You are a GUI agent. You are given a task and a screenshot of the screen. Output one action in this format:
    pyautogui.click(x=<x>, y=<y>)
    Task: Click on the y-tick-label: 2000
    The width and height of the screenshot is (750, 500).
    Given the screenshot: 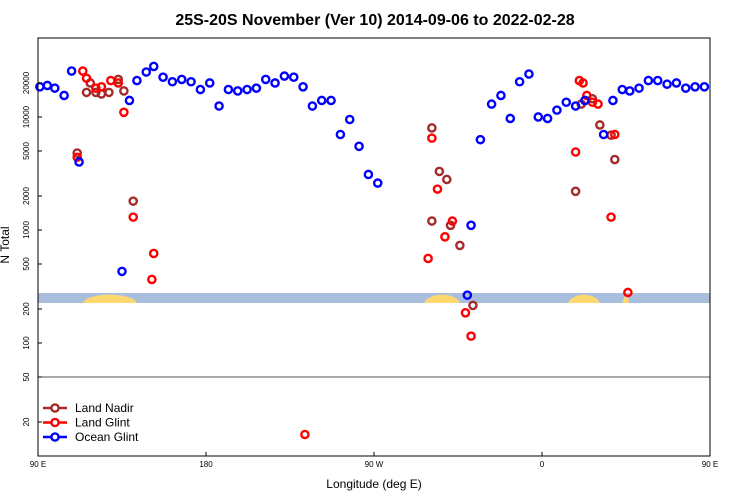 What is the action you would take?
    pyautogui.click(x=26, y=196)
    